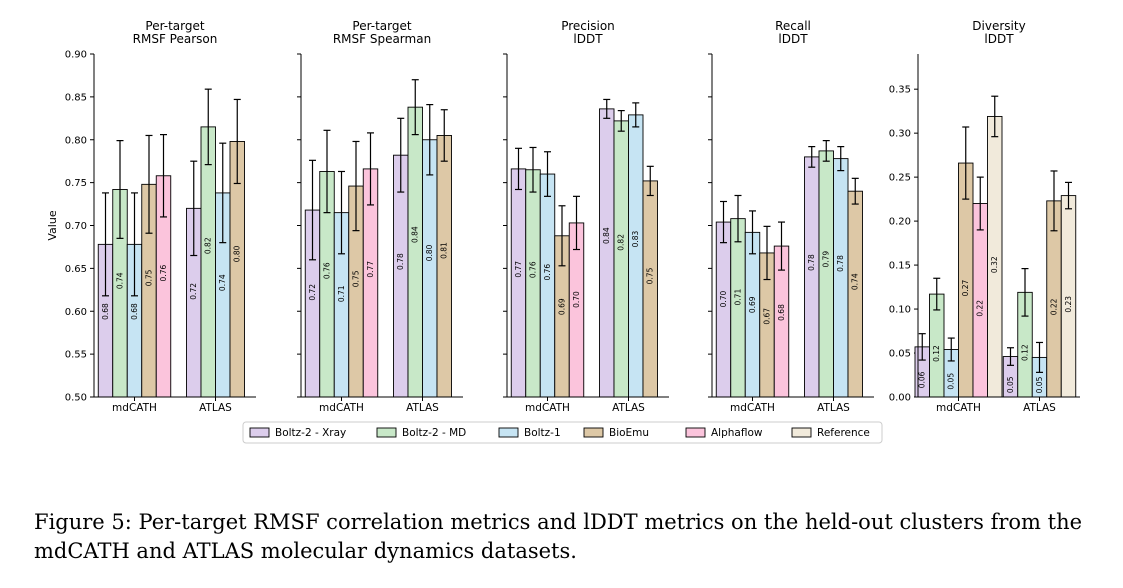 The width and height of the screenshot is (1123, 588). I want to click on bar-value-label: 0.67, so click(767, 316).